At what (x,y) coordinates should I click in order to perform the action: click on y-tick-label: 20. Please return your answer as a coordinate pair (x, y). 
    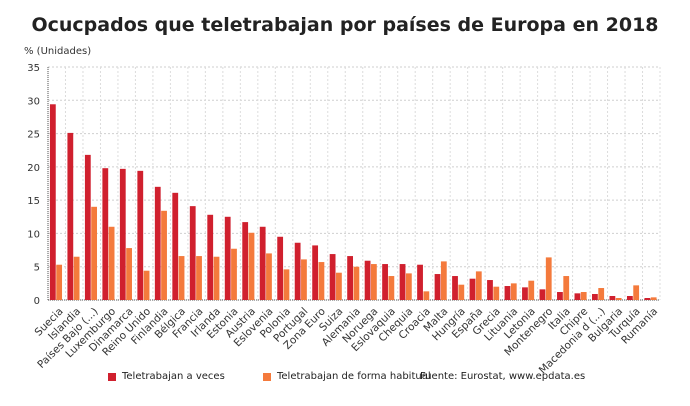
    Looking at the image, I should click on (33, 168).